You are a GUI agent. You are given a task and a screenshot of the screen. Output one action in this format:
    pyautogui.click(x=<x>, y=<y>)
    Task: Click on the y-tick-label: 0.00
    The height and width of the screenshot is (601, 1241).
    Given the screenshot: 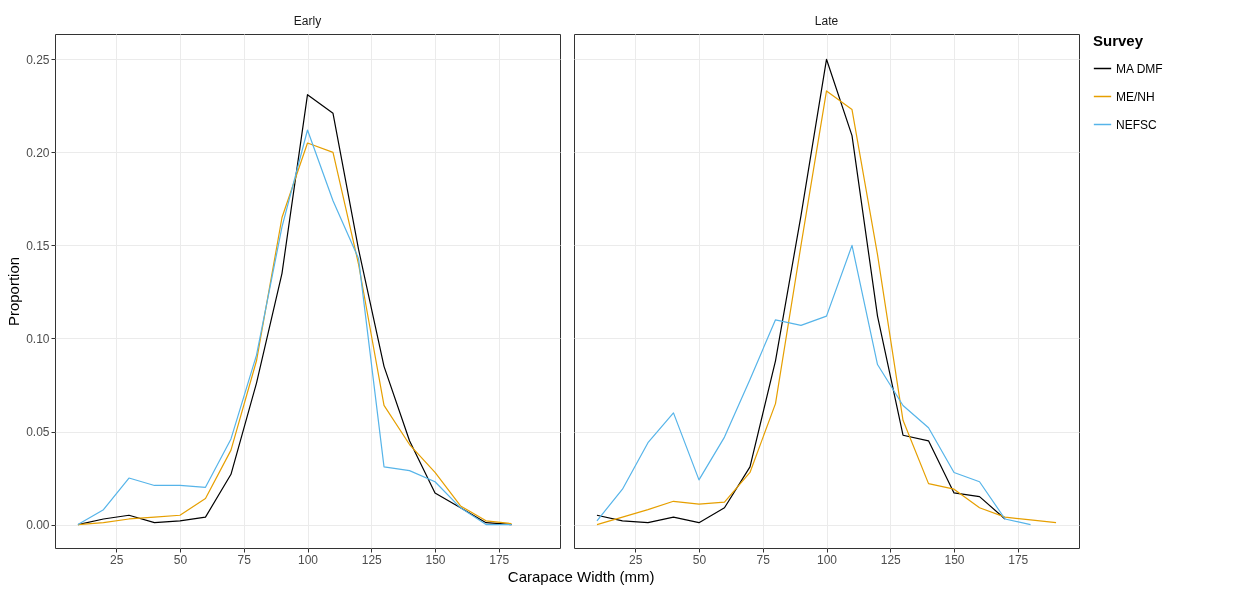 What is the action you would take?
    pyautogui.click(x=38, y=525)
    